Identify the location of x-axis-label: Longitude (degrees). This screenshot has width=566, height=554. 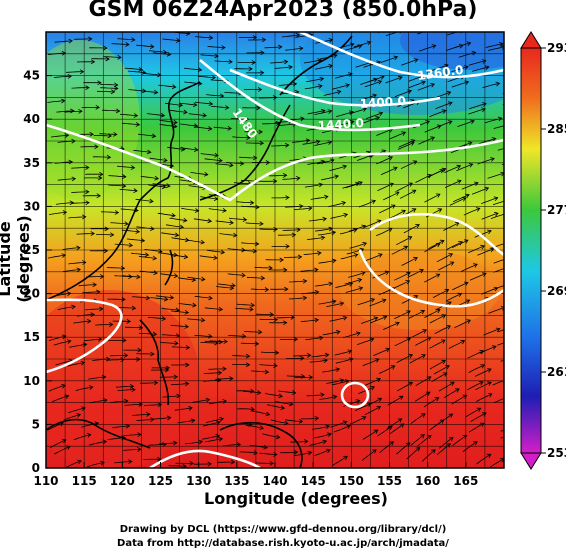
(296, 498).